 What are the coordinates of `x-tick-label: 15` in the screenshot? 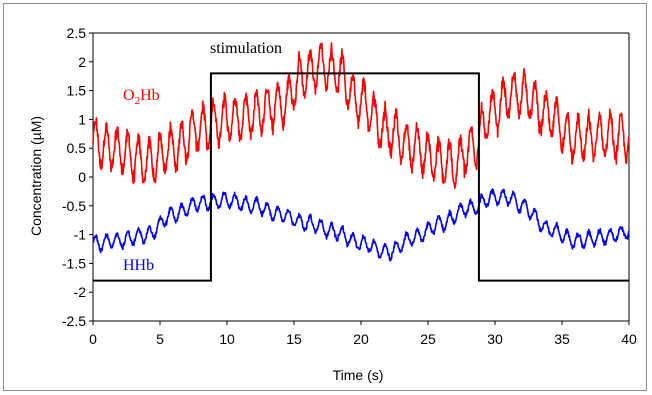 It's located at (294, 339).